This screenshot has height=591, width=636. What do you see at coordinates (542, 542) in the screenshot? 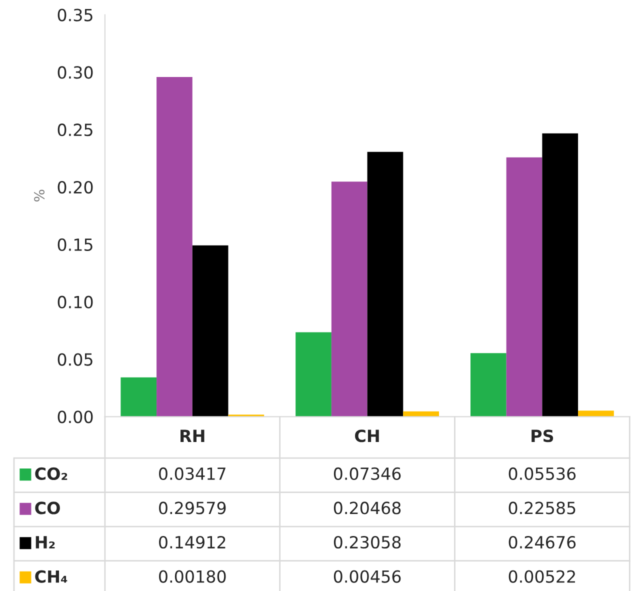
I see `data-label: 0.24676` at bounding box center [542, 542].